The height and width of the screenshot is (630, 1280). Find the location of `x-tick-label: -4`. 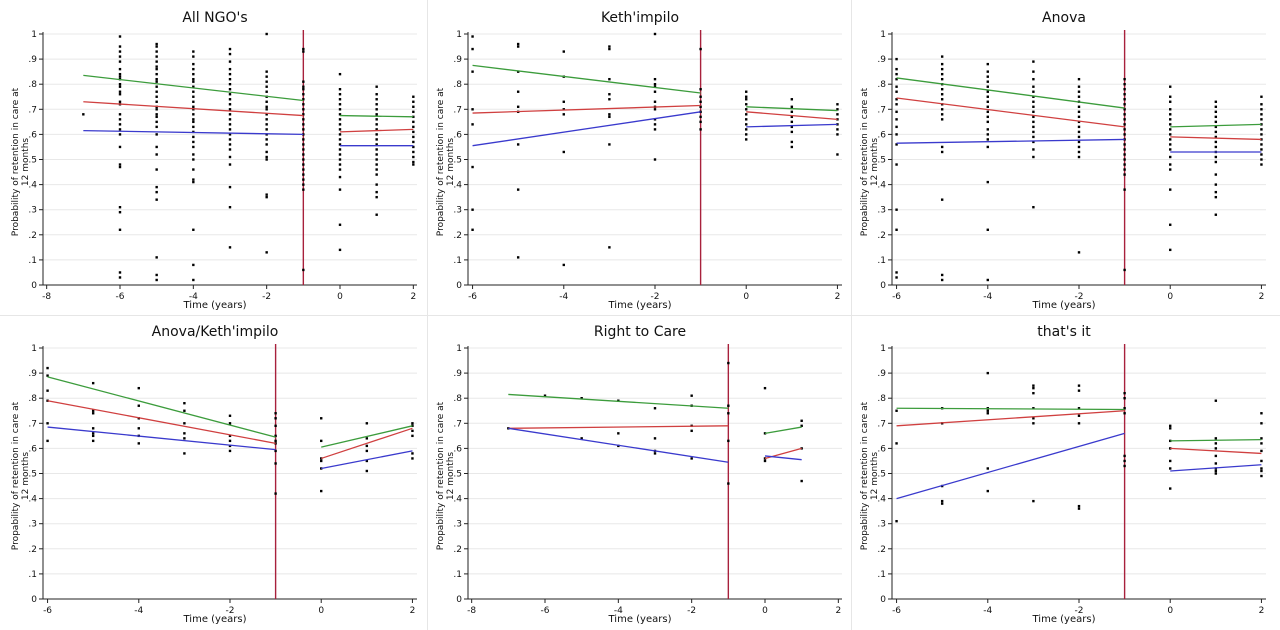

x-tick-label: -4 is located at coordinates (138, 611).